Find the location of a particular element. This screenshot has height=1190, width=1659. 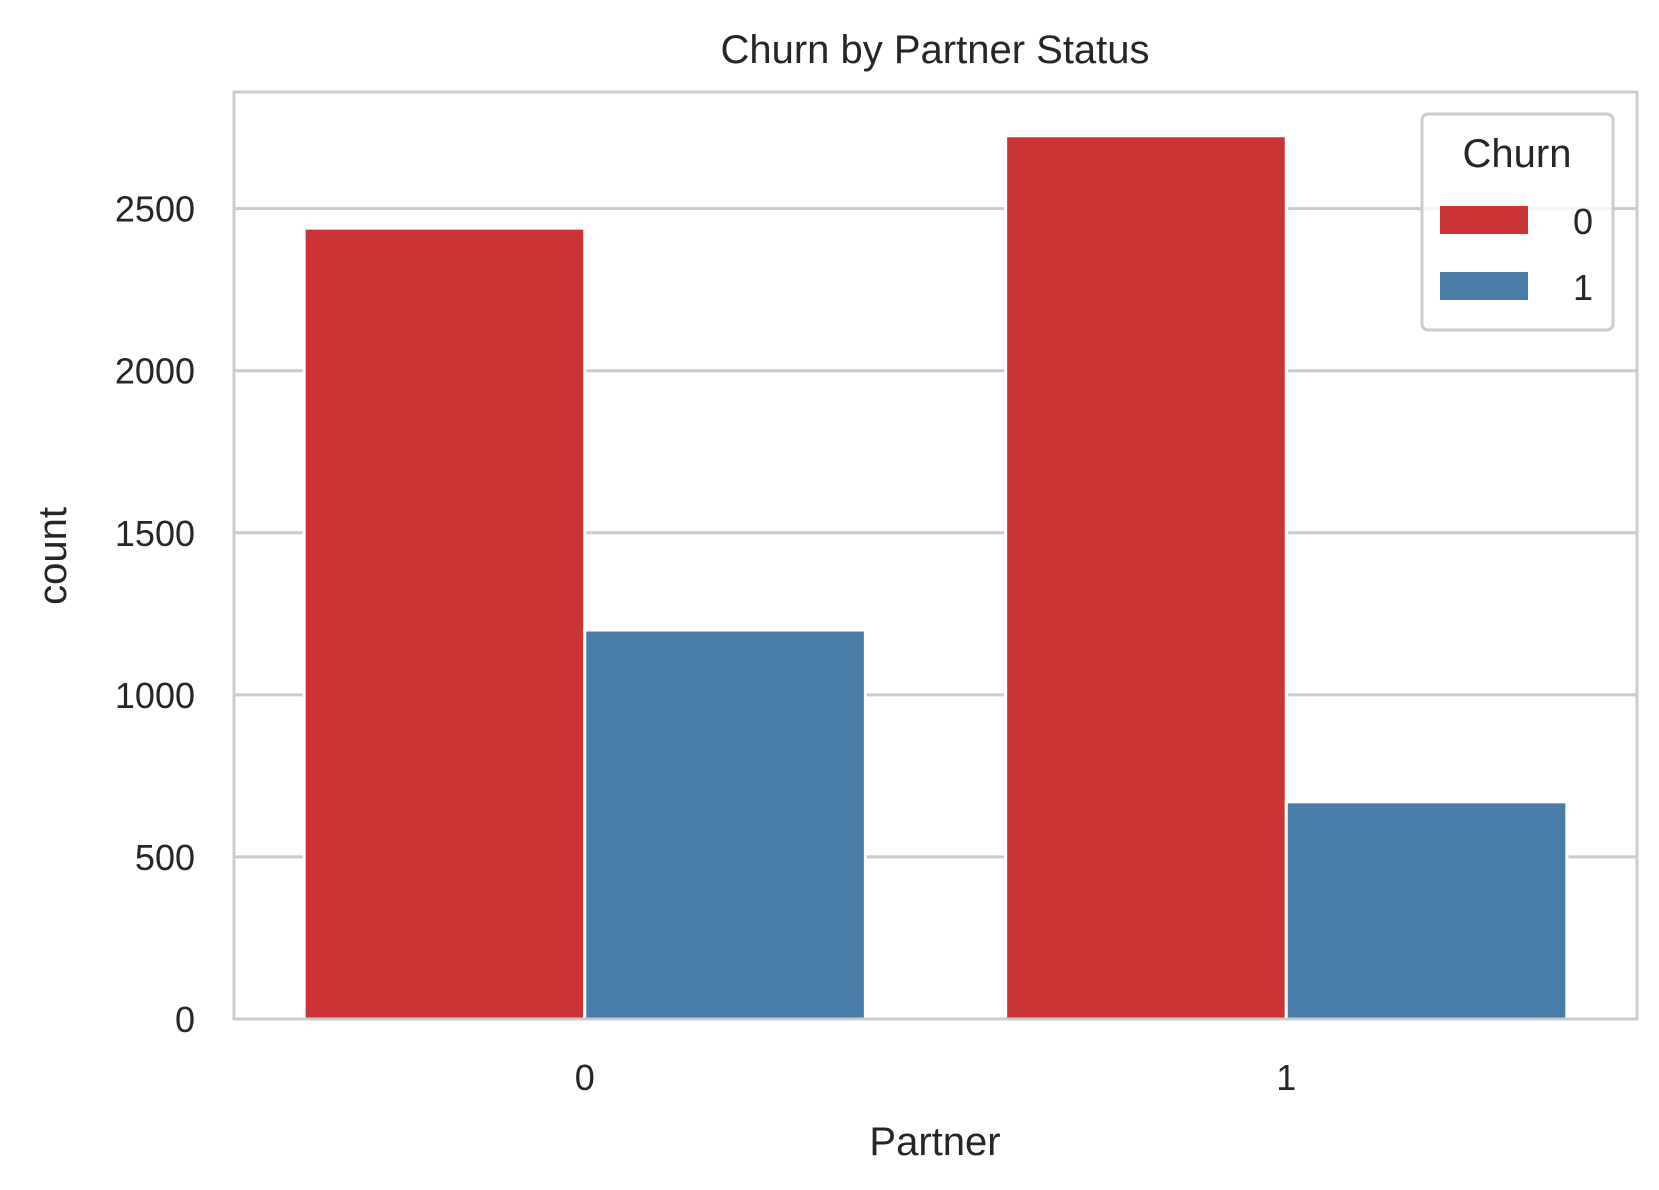

y-tick-label: 2500 is located at coordinates (155, 209).